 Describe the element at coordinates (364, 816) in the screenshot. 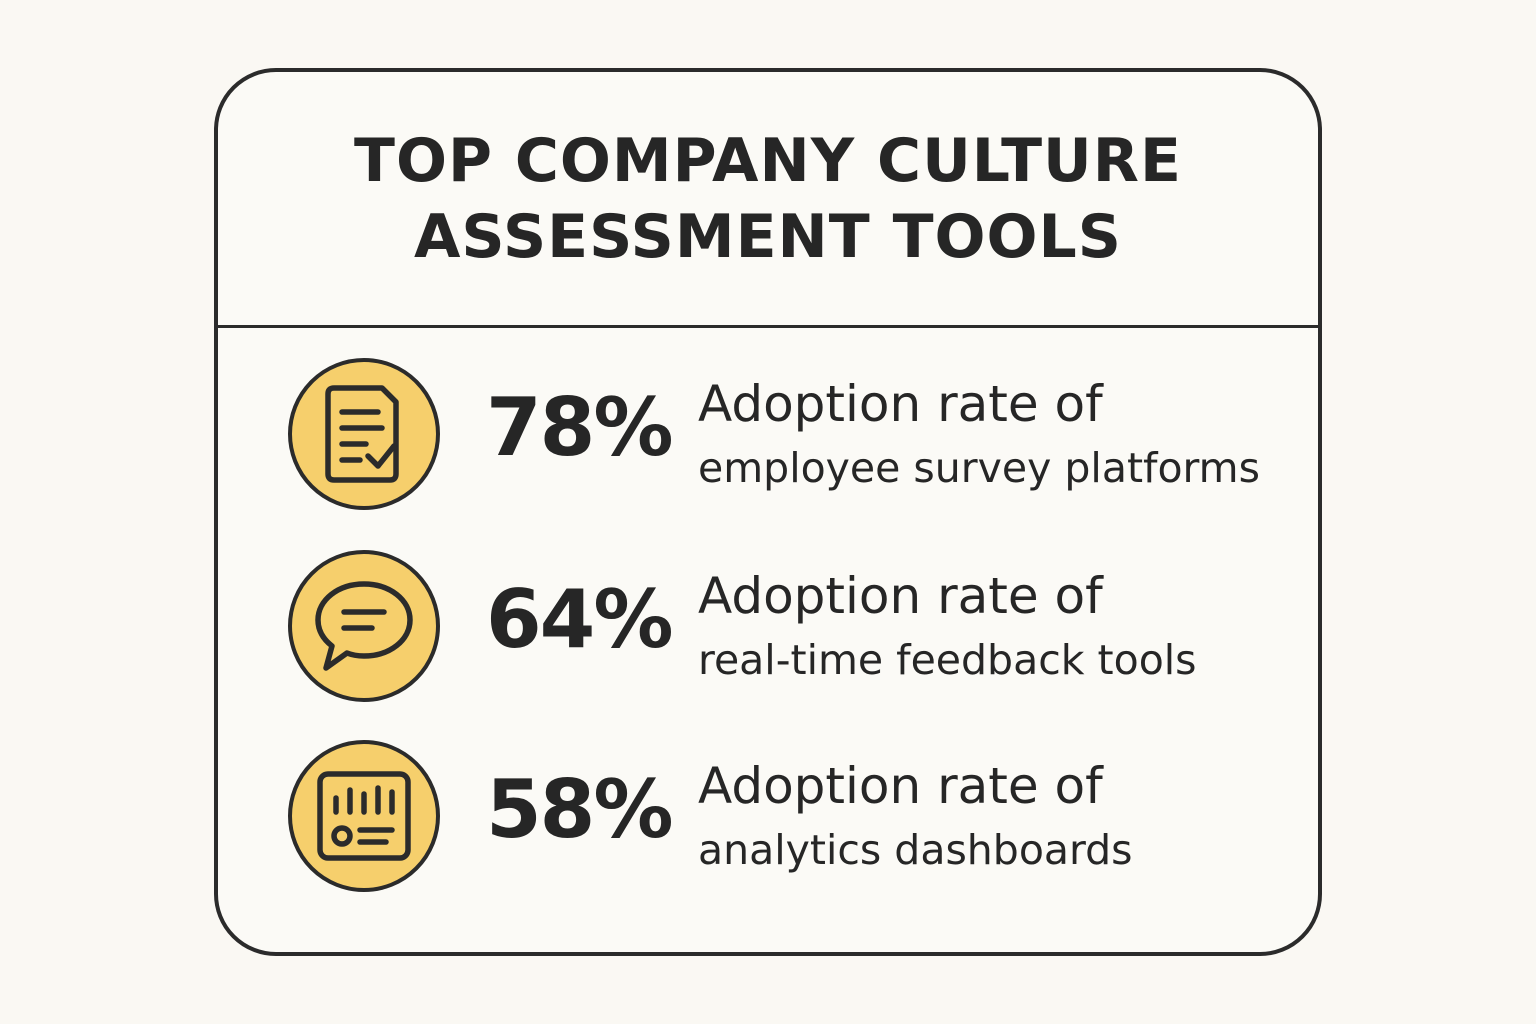

I see `analytics-dashboard-icon` at that location.